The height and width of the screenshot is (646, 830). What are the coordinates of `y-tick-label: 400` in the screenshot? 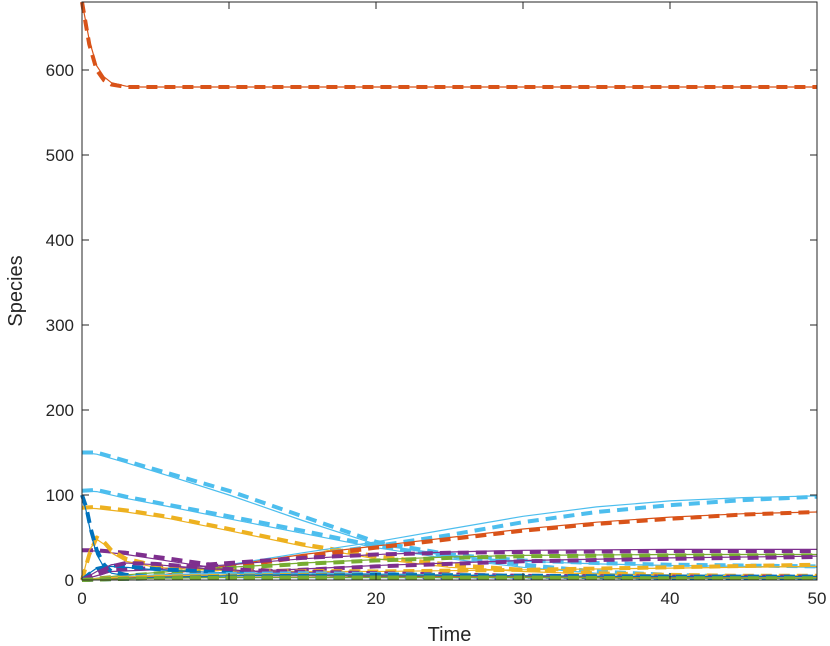 It's located at (60, 240).